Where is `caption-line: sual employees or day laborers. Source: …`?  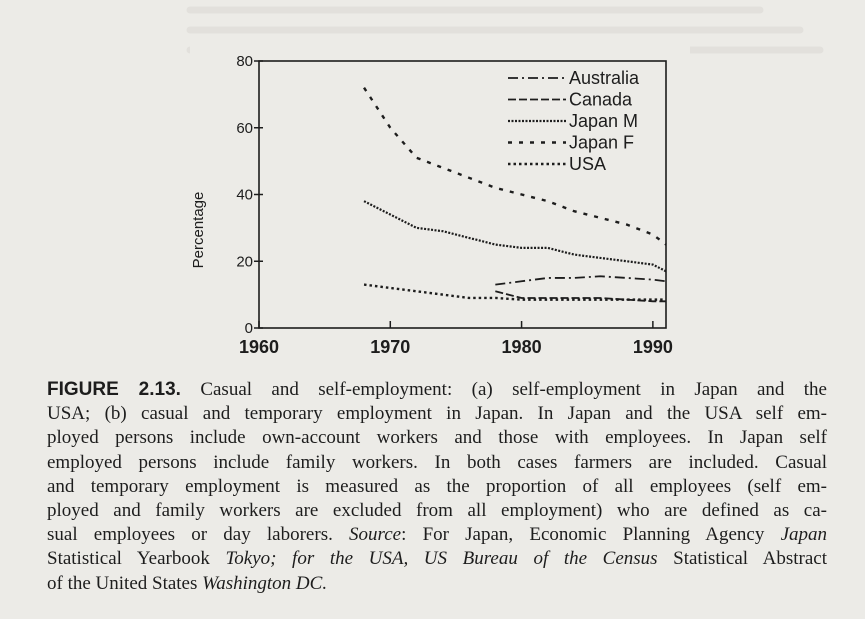 caption-line: sual employees or day laborers. Source: … is located at coordinates (437, 535).